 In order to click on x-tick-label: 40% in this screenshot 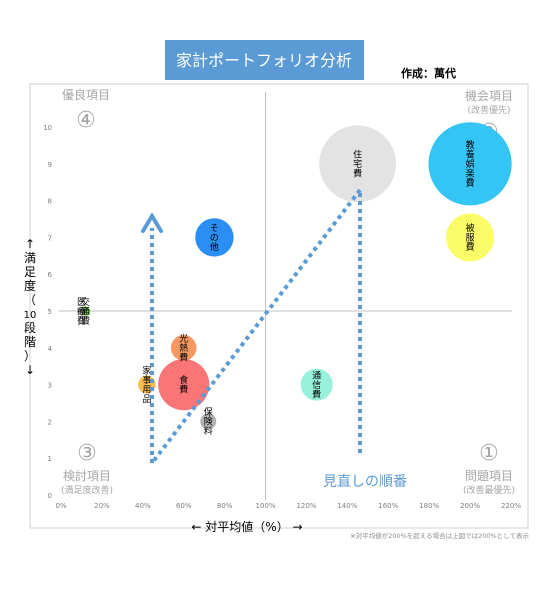, I will do `click(143, 506)`.